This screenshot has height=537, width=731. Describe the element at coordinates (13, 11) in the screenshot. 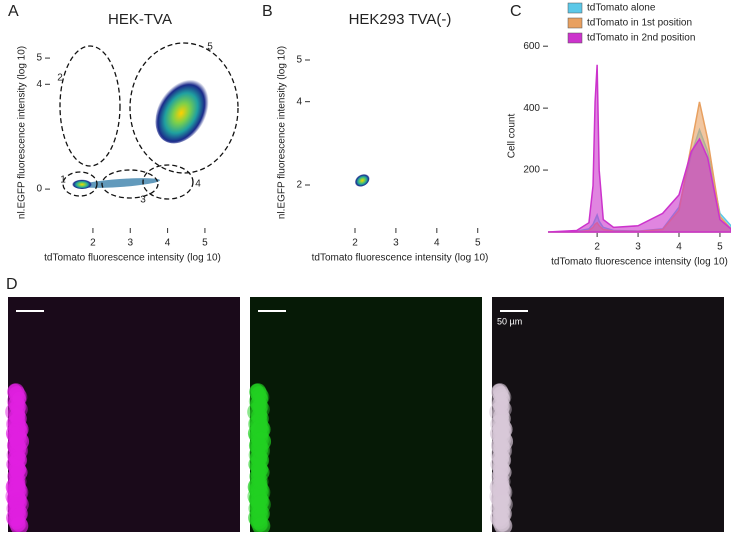

I see `panel-label: A` at that location.